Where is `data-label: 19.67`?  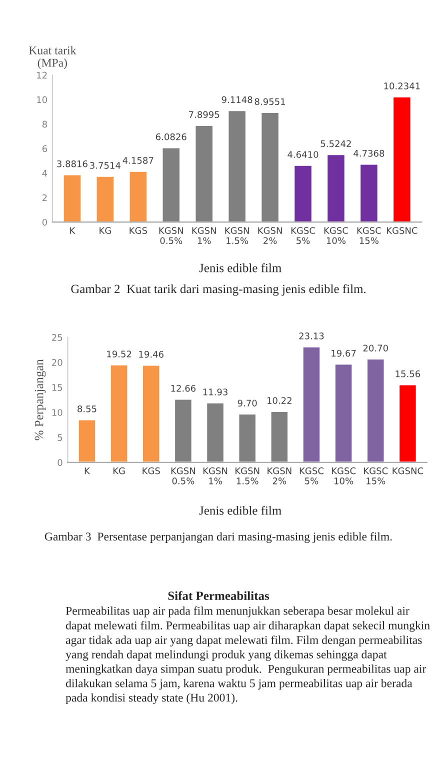 data-label: 19.67 is located at coordinates (344, 353).